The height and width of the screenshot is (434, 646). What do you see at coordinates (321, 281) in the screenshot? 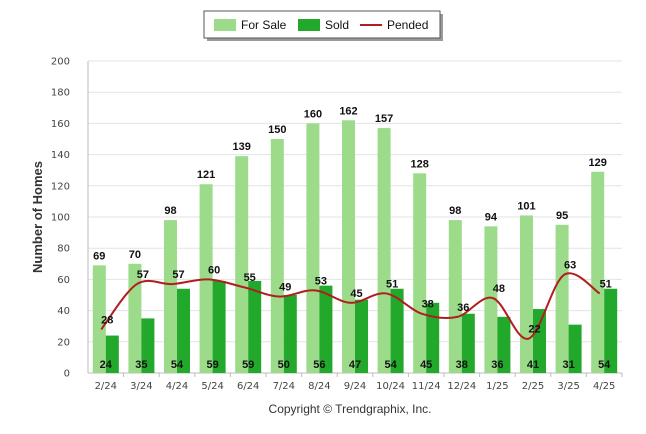
I see `pended-data-label: 53` at bounding box center [321, 281].